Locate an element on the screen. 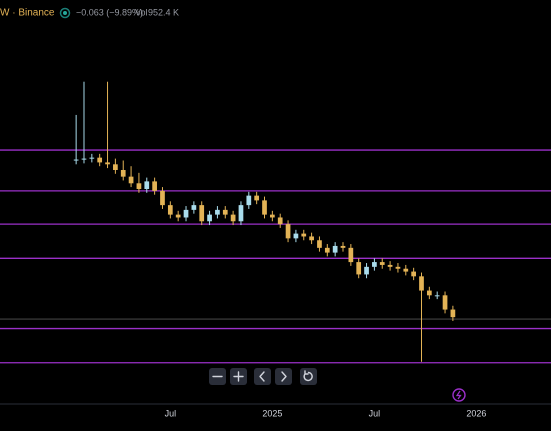 The height and width of the screenshot is (431, 551). reset-icon is located at coordinates (308, 376).